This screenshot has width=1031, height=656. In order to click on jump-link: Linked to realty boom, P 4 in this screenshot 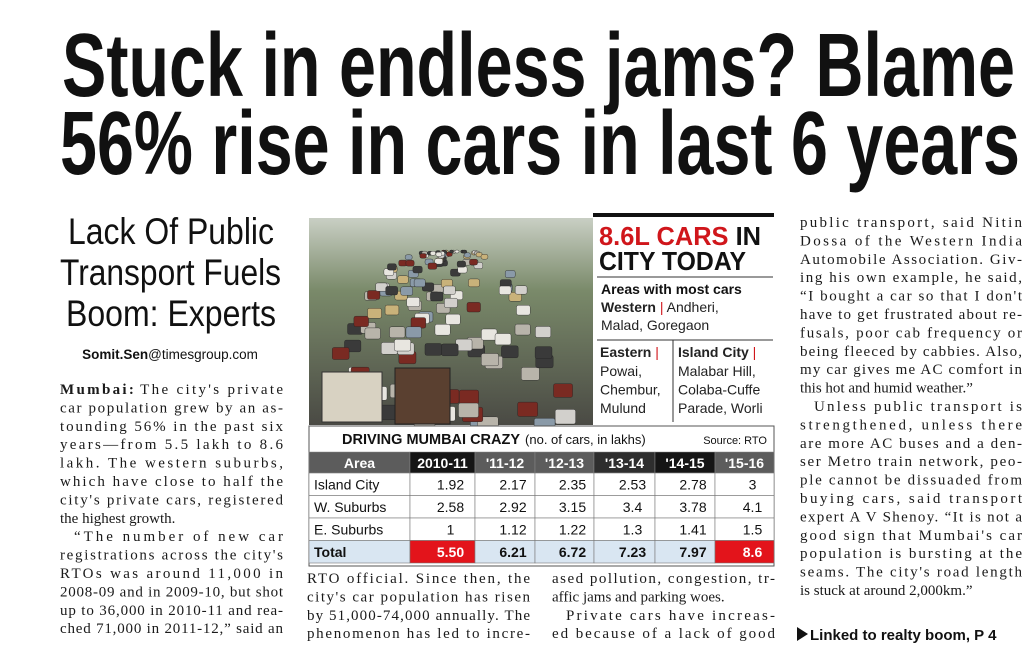, I will do `click(903, 635)`.